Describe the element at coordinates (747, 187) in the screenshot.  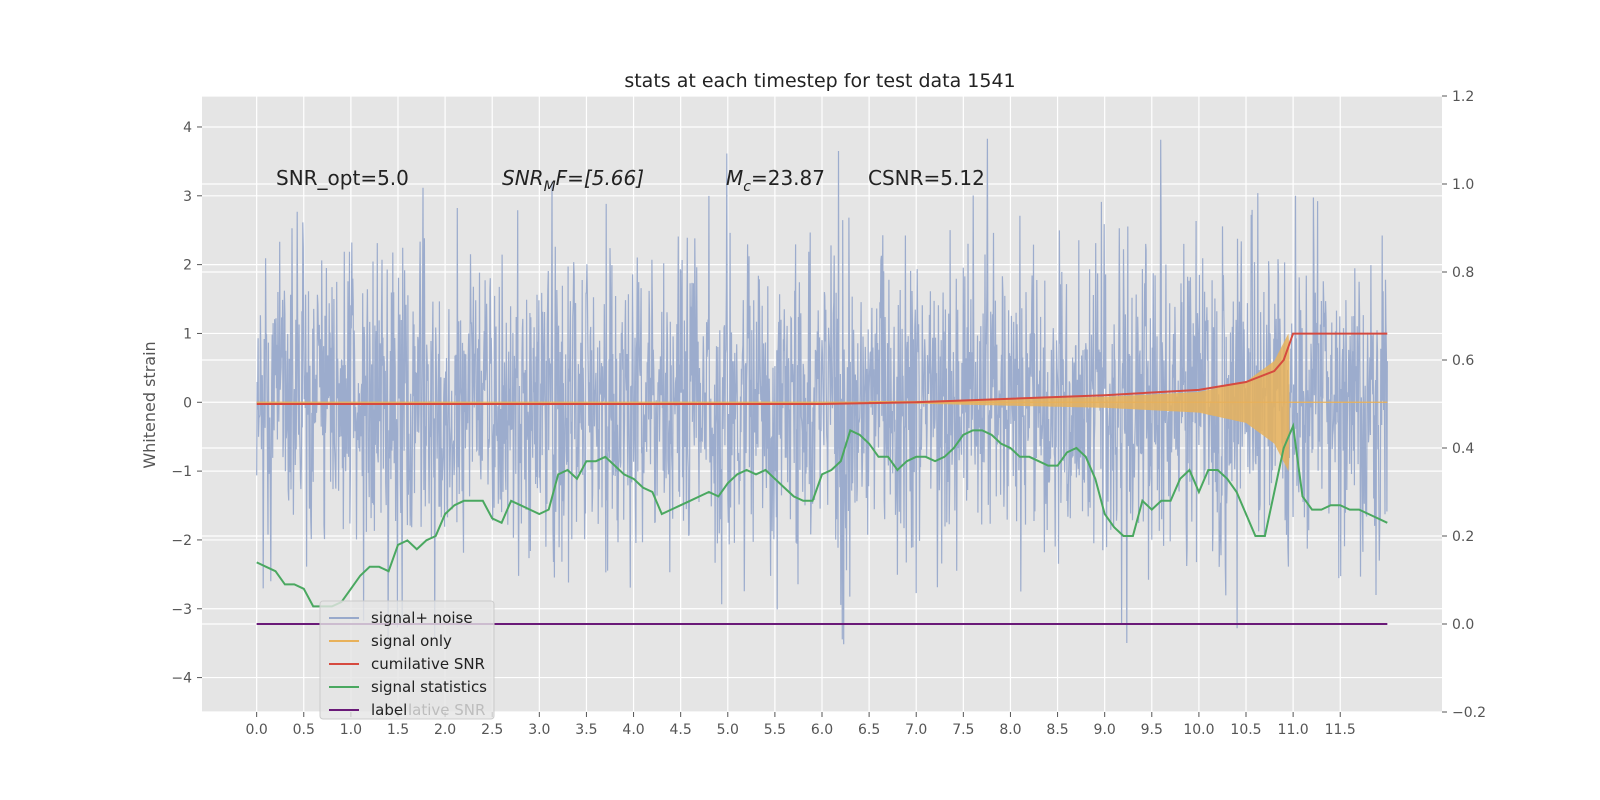
I see `annotation-mc-sub: c` at that location.